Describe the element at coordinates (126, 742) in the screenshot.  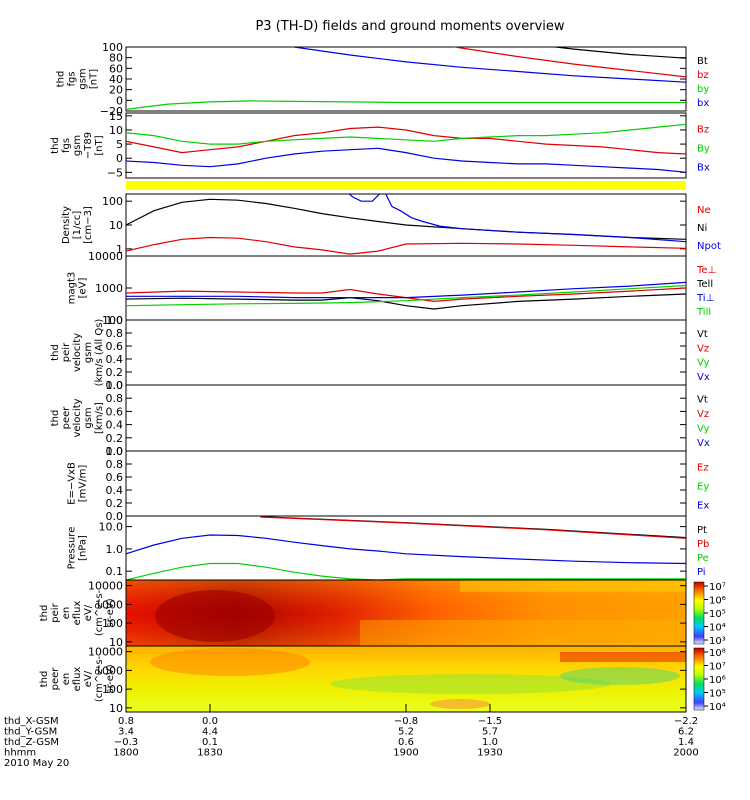
I see `x-row-value: −0.3` at that location.